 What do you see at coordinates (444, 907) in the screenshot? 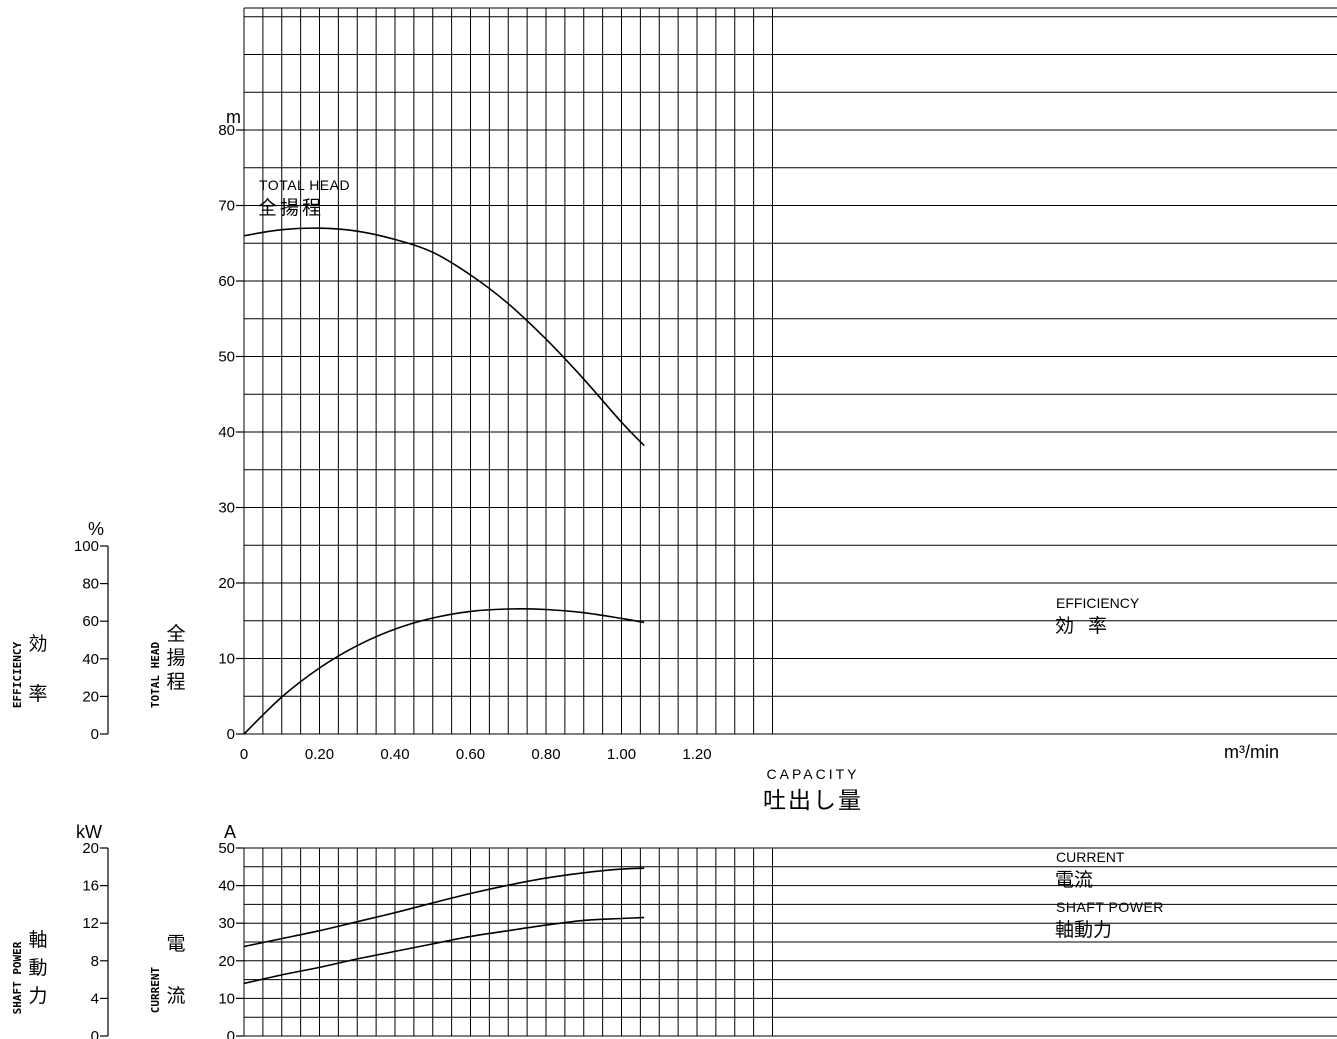
I see `current-curve` at bounding box center [444, 907].